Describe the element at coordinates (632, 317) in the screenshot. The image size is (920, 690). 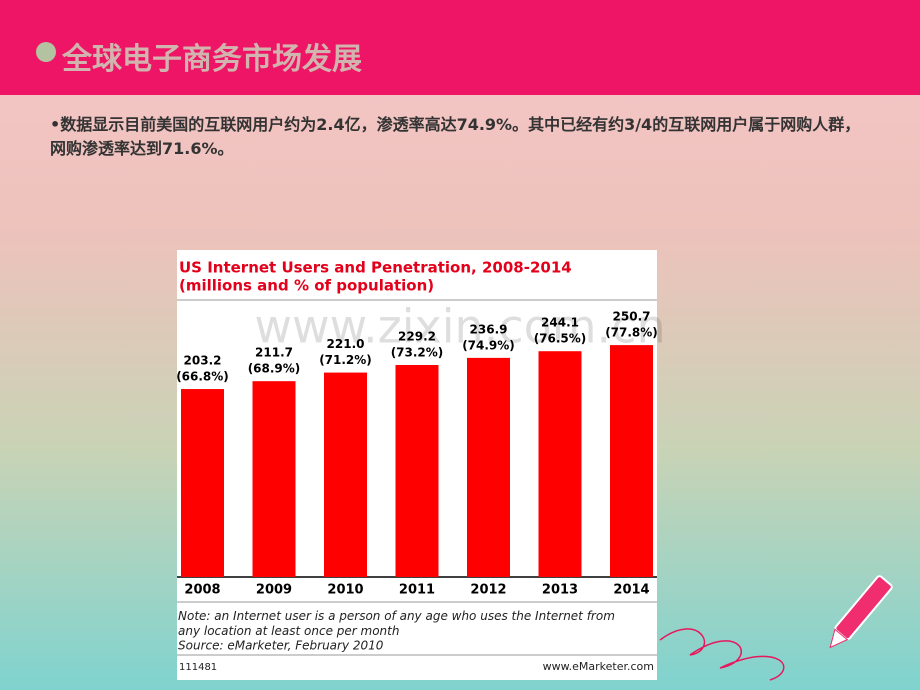
I see `value-label: 250.7` at that location.